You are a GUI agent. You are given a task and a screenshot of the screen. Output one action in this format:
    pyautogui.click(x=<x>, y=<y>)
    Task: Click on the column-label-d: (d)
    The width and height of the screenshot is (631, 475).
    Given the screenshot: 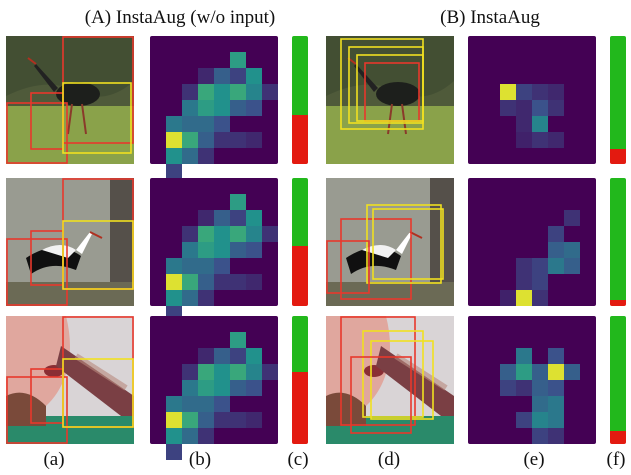 What is the action you would take?
    pyautogui.click(x=389, y=459)
    